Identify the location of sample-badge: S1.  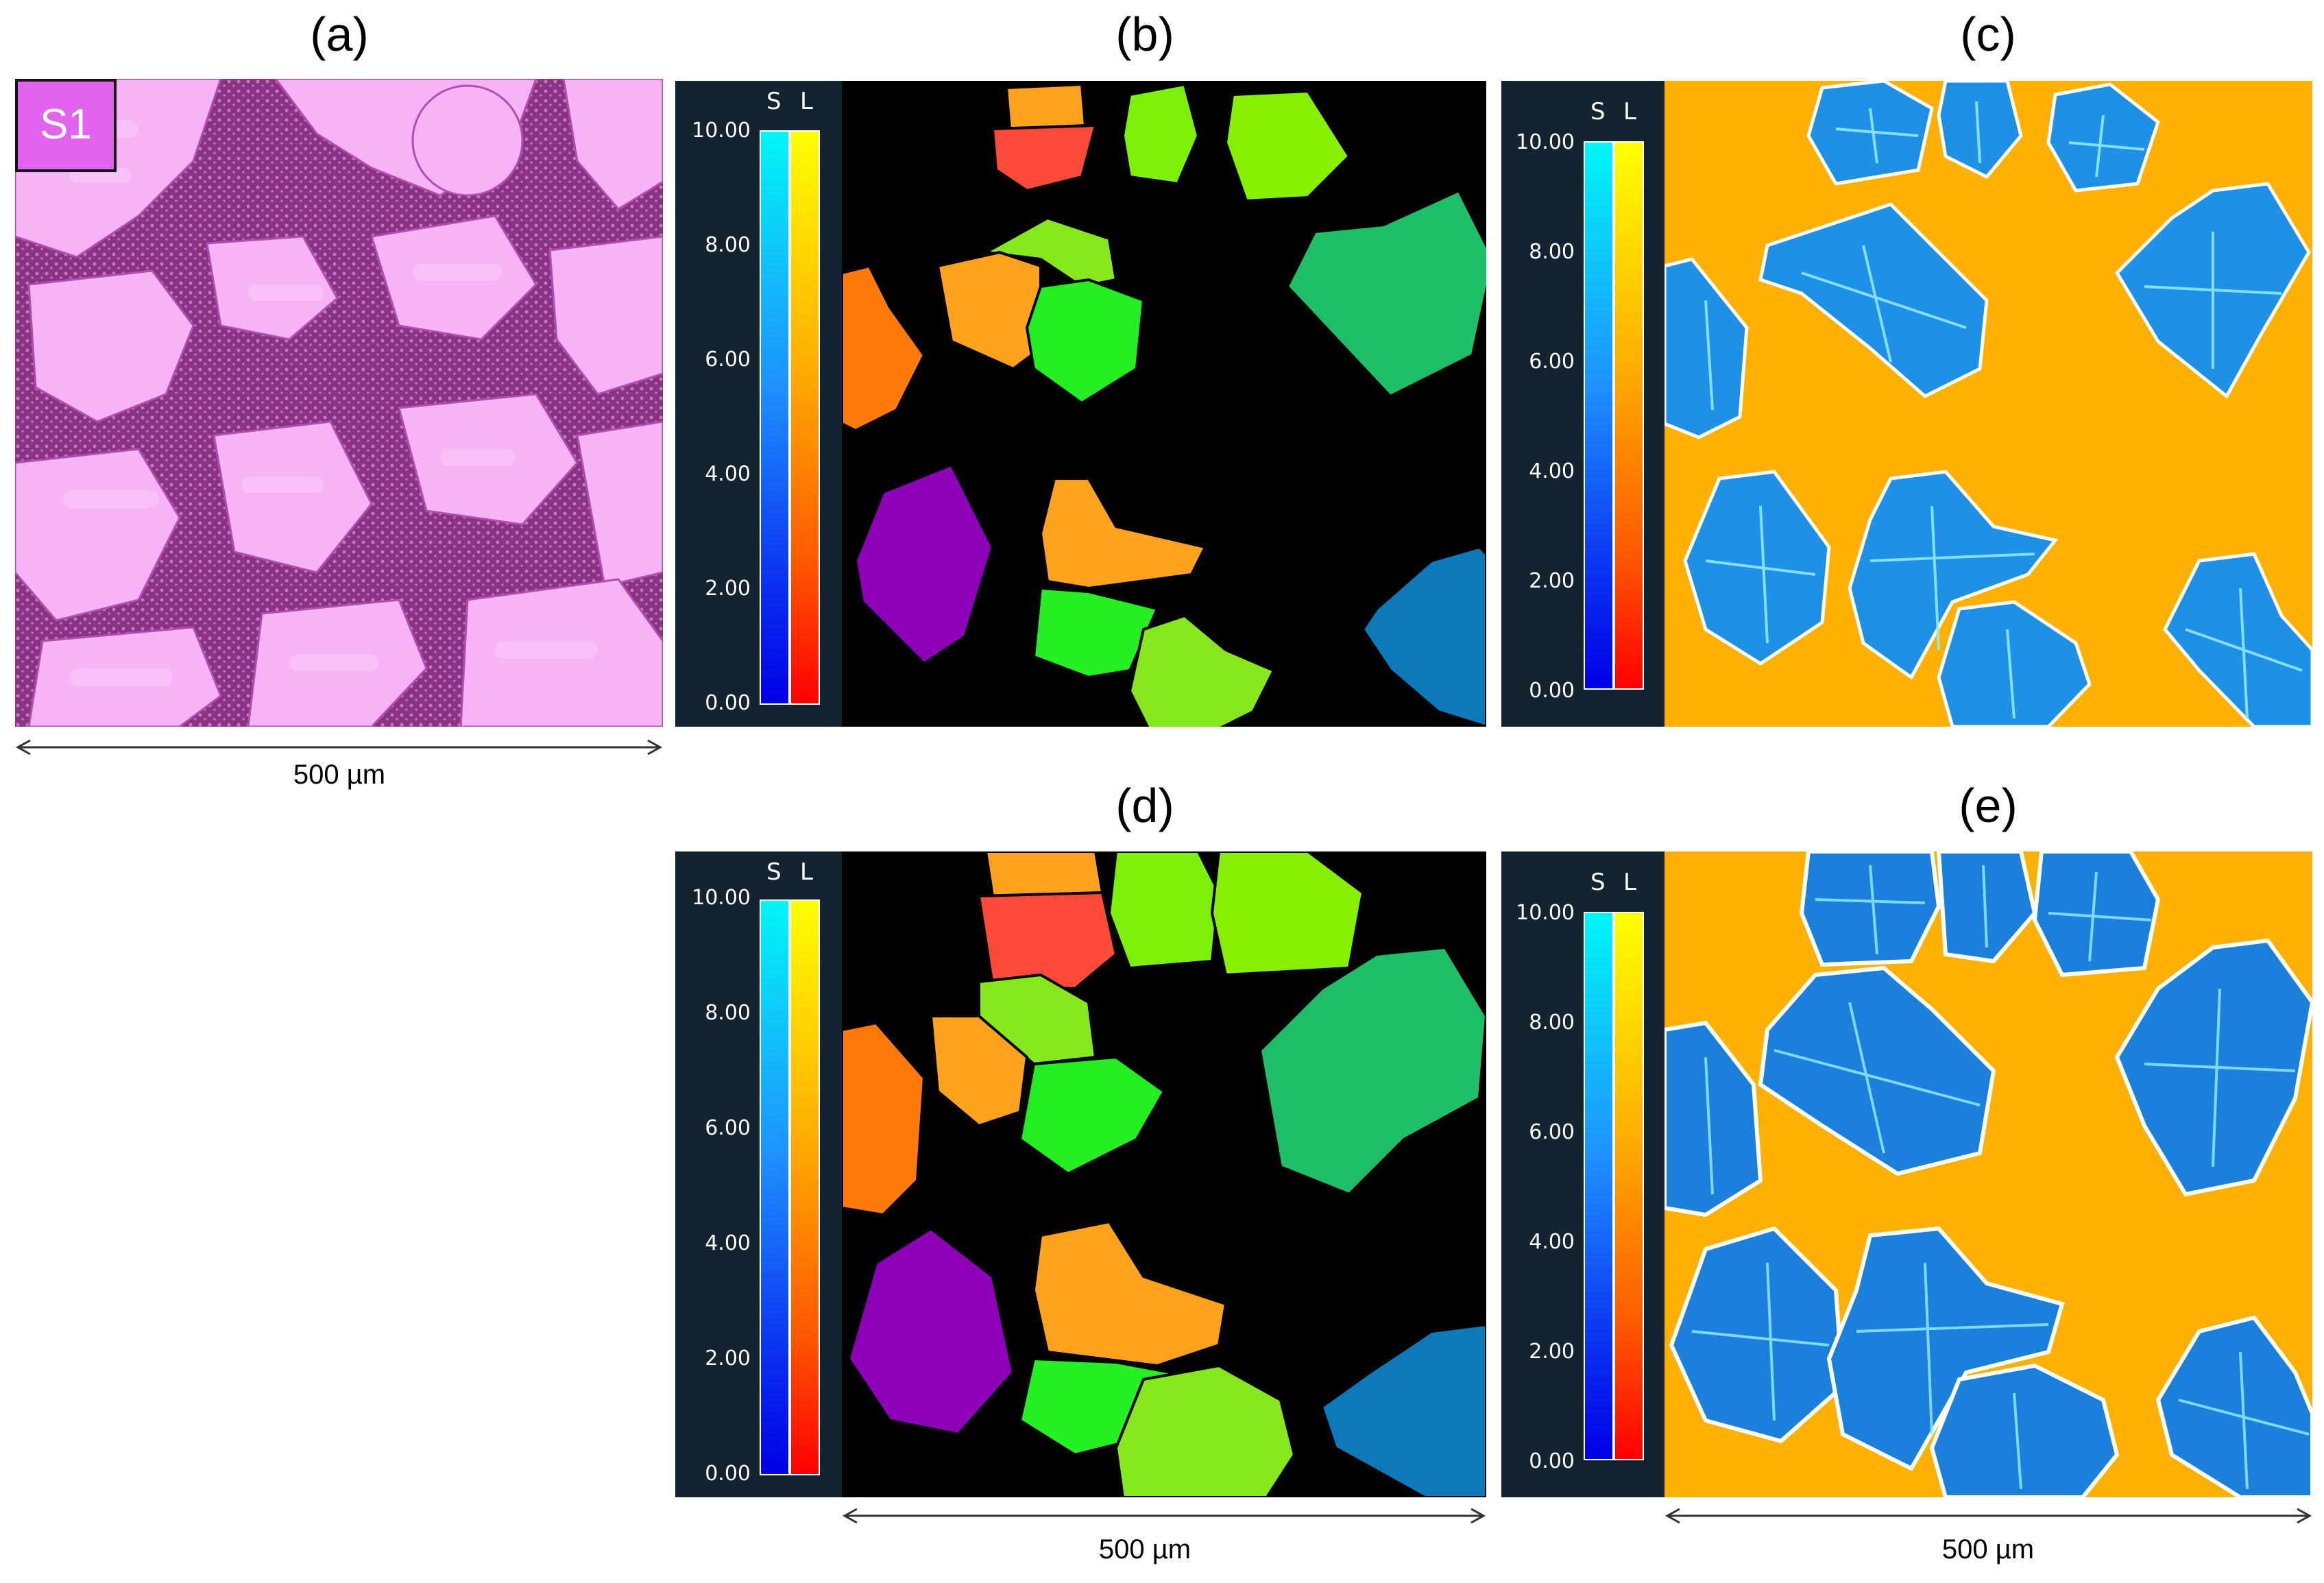
(66, 125).